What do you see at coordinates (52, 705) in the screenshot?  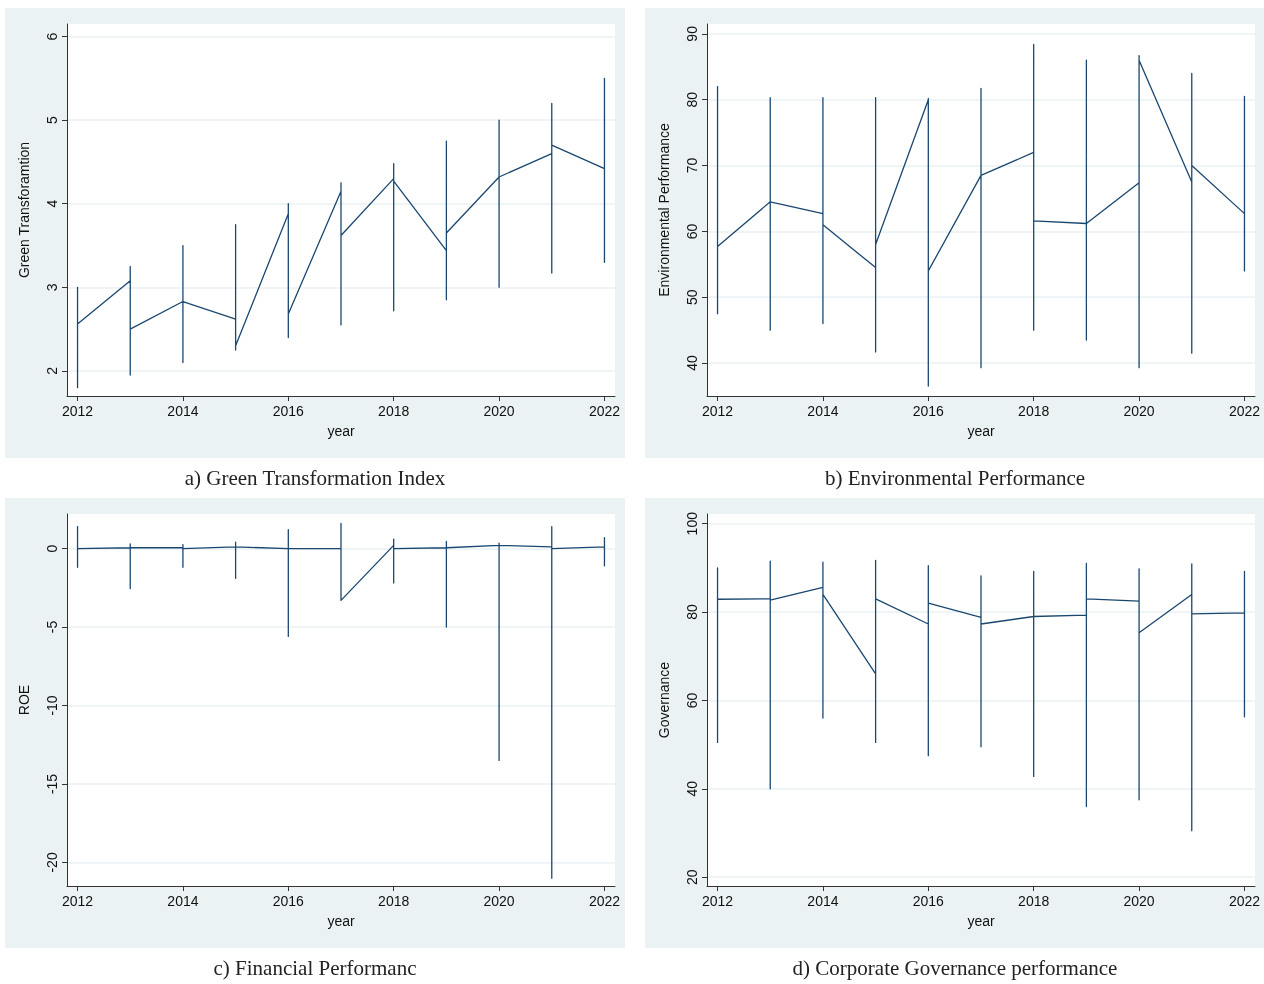 I see `y-tick-label: -10` at bounding box center [52, 705].